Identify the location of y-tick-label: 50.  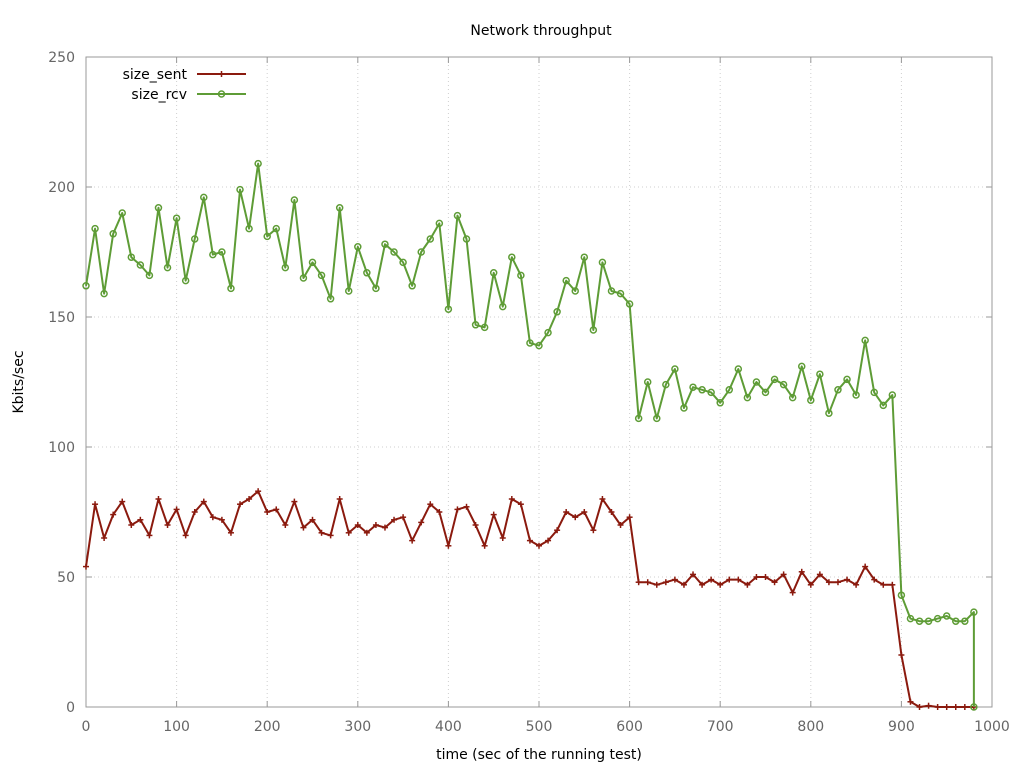
(66, 578).